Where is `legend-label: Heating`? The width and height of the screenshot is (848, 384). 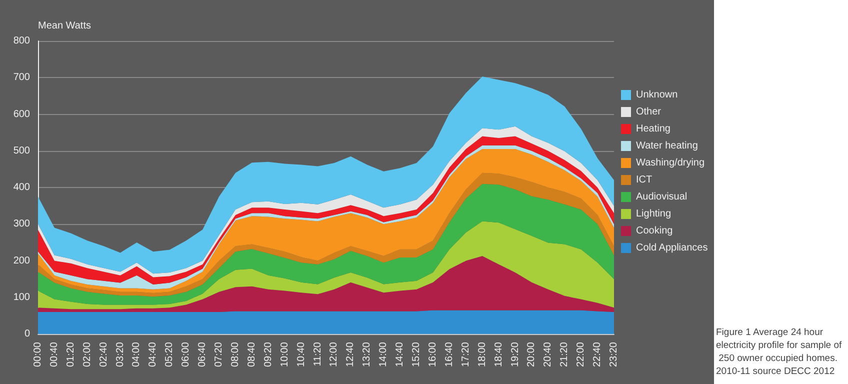
legend-label: Heating is located at coordinates (653, 129).